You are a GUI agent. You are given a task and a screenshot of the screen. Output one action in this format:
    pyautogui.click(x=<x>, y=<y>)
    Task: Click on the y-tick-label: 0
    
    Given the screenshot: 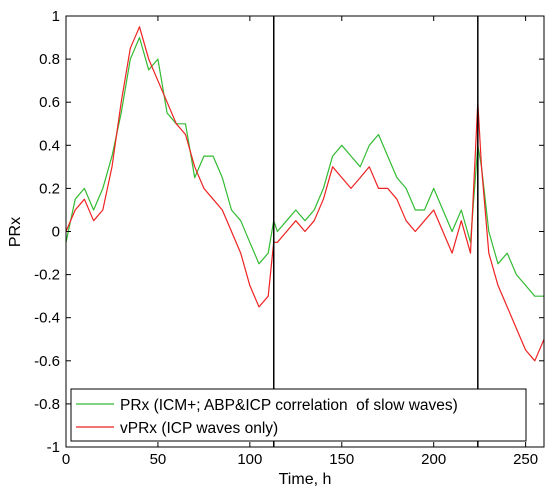 What is the action you would take?
    pyautogui.click(x=56, y=232)
    